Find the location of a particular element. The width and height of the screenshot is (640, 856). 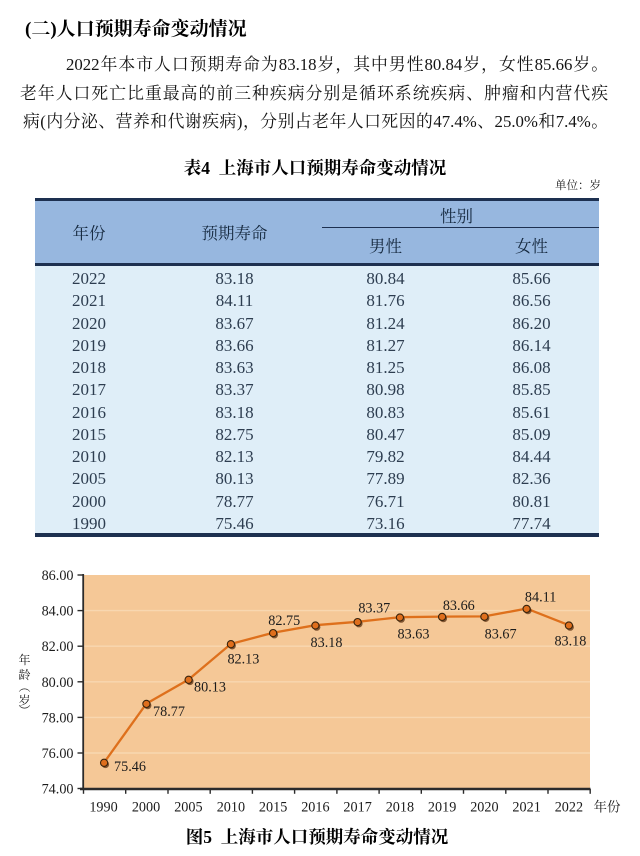

svg-text: 84.11 is located at coordinates (540, 598).